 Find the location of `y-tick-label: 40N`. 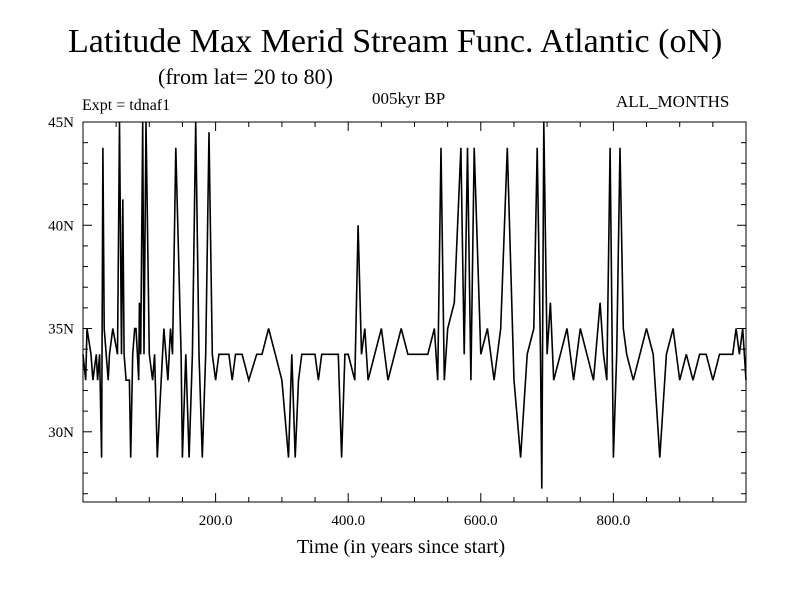

y-tick-label: 40N is located at coordinates (61, 226).